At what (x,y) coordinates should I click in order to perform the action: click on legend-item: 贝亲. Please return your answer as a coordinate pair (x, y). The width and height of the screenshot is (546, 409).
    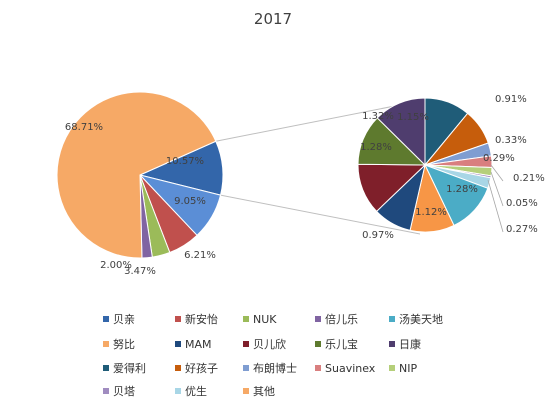
    Looking at the image, I should click on (119, 319).